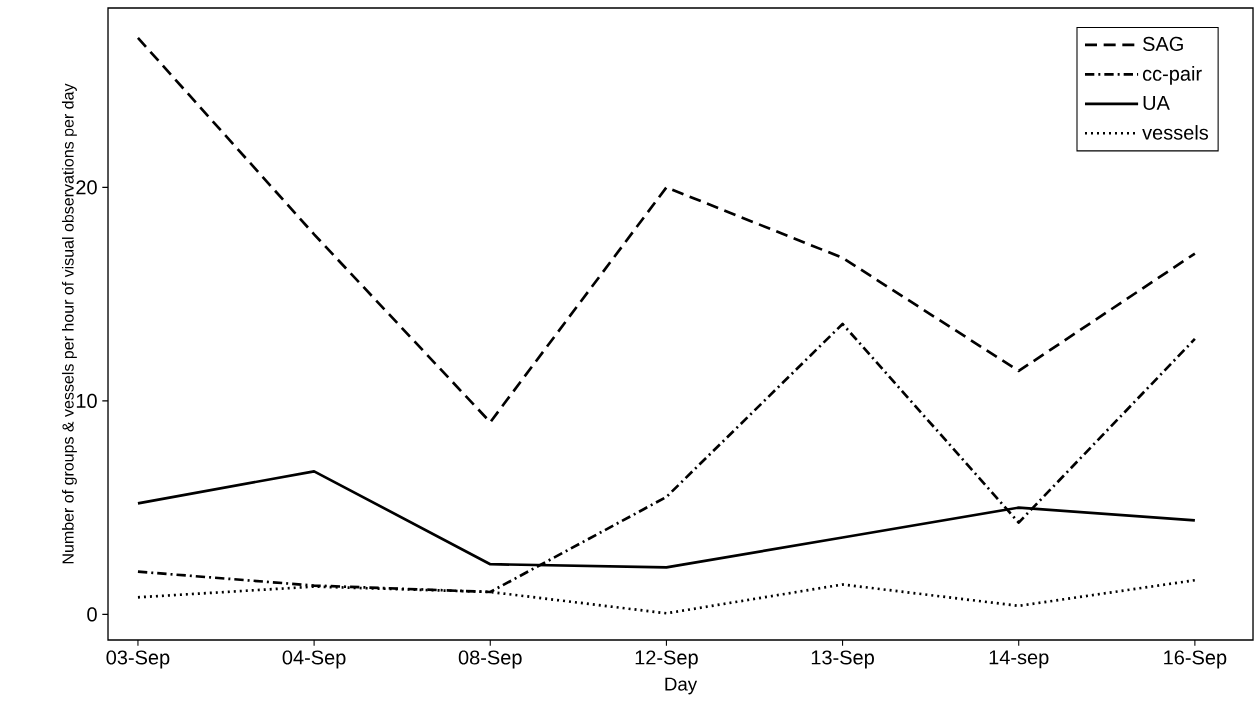 This screenshot has height=715, width=1255. Describe the element at coordinates (86, 400) in the screenshot. I see `y-tick-label: 10` at that location.